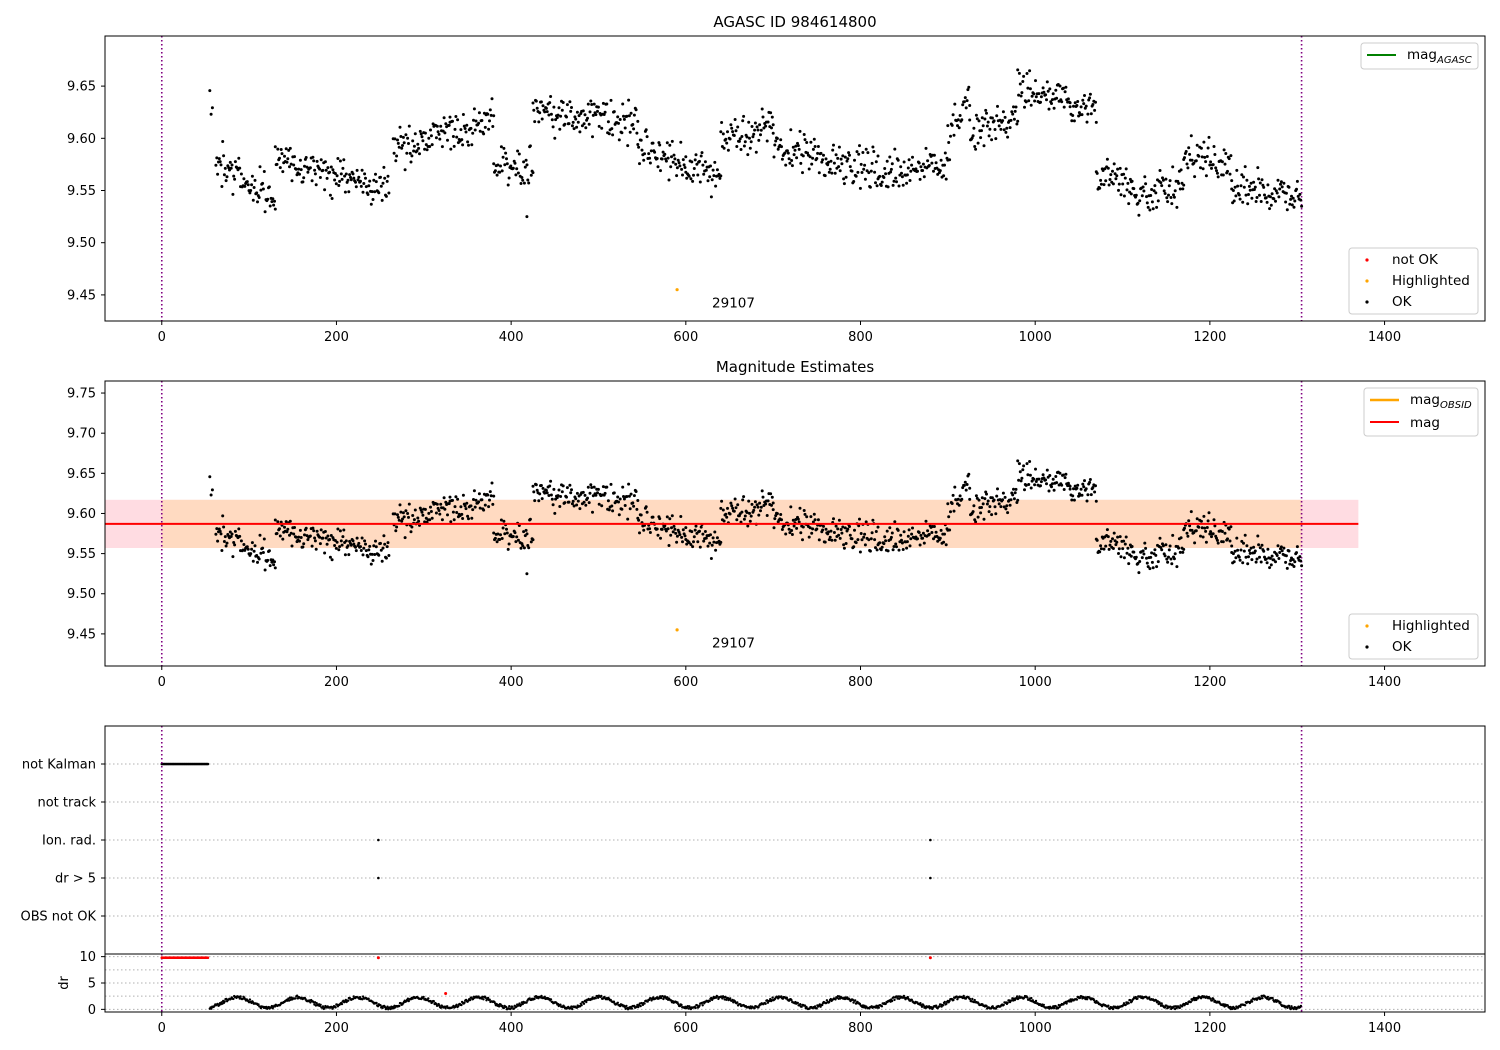 This screenshot has height=1050, width=1500. Describe the element at coordinates (1035, 682) in the screenshot. I see `x-tick-label: 1000` at that location.